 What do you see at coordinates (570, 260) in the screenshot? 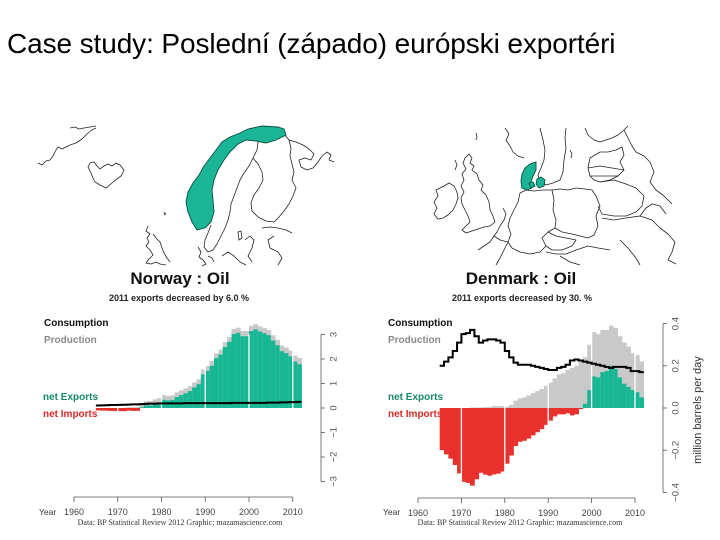
I see `hungary-border` at bounding box center [570, 260].